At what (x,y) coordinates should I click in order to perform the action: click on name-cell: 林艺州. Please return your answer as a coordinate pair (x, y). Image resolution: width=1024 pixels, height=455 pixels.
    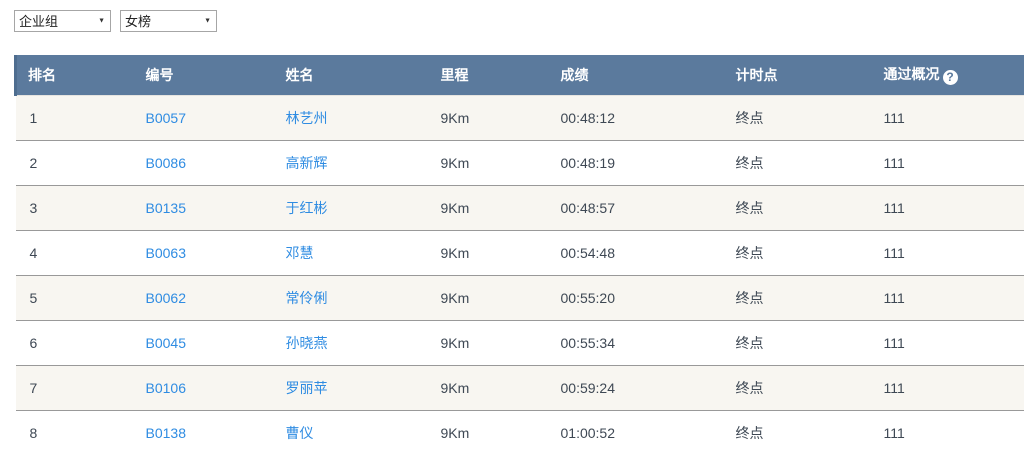
    Looking at the image, I should click on (349, 117).